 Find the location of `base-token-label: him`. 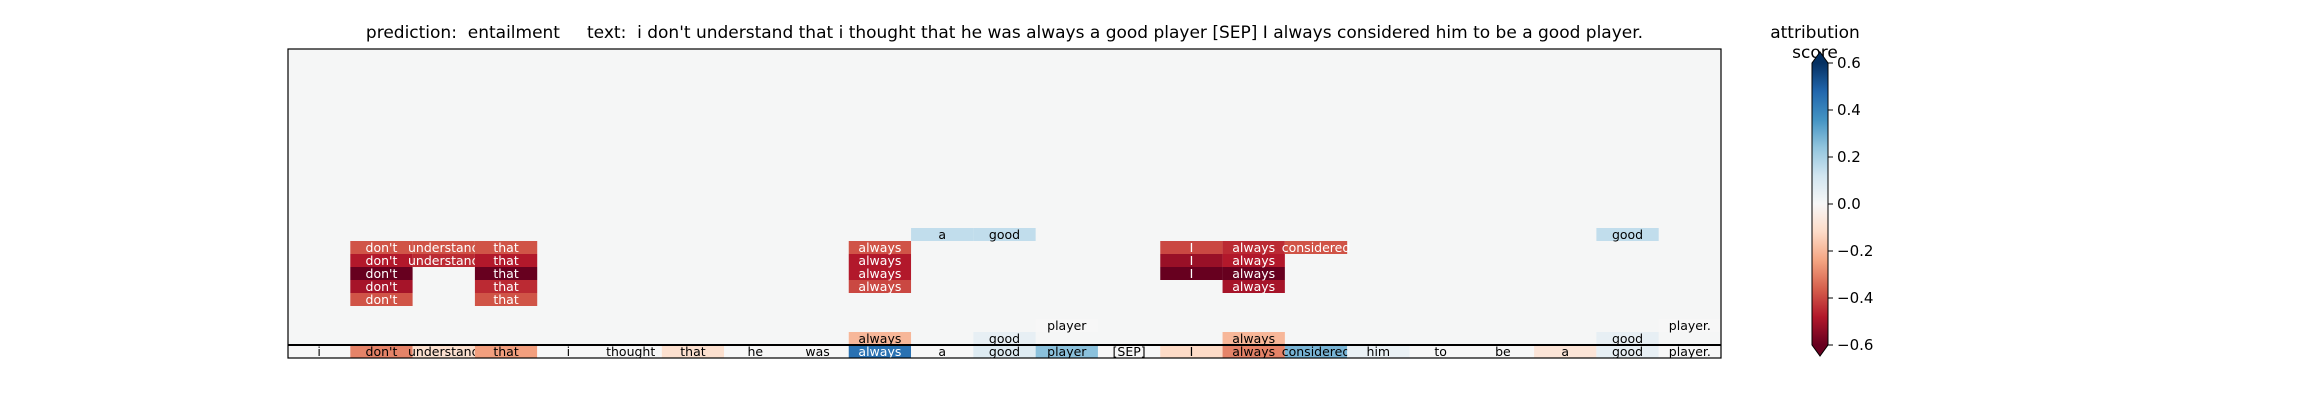

base-token-label: him is located at coordinates (1379, 351).